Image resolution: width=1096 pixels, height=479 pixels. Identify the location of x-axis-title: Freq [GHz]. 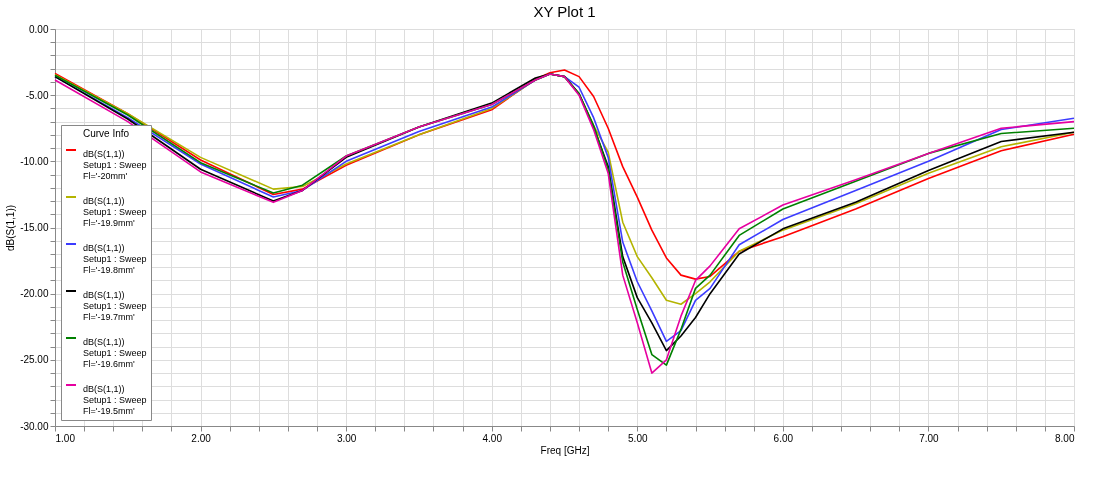
(565, 450).